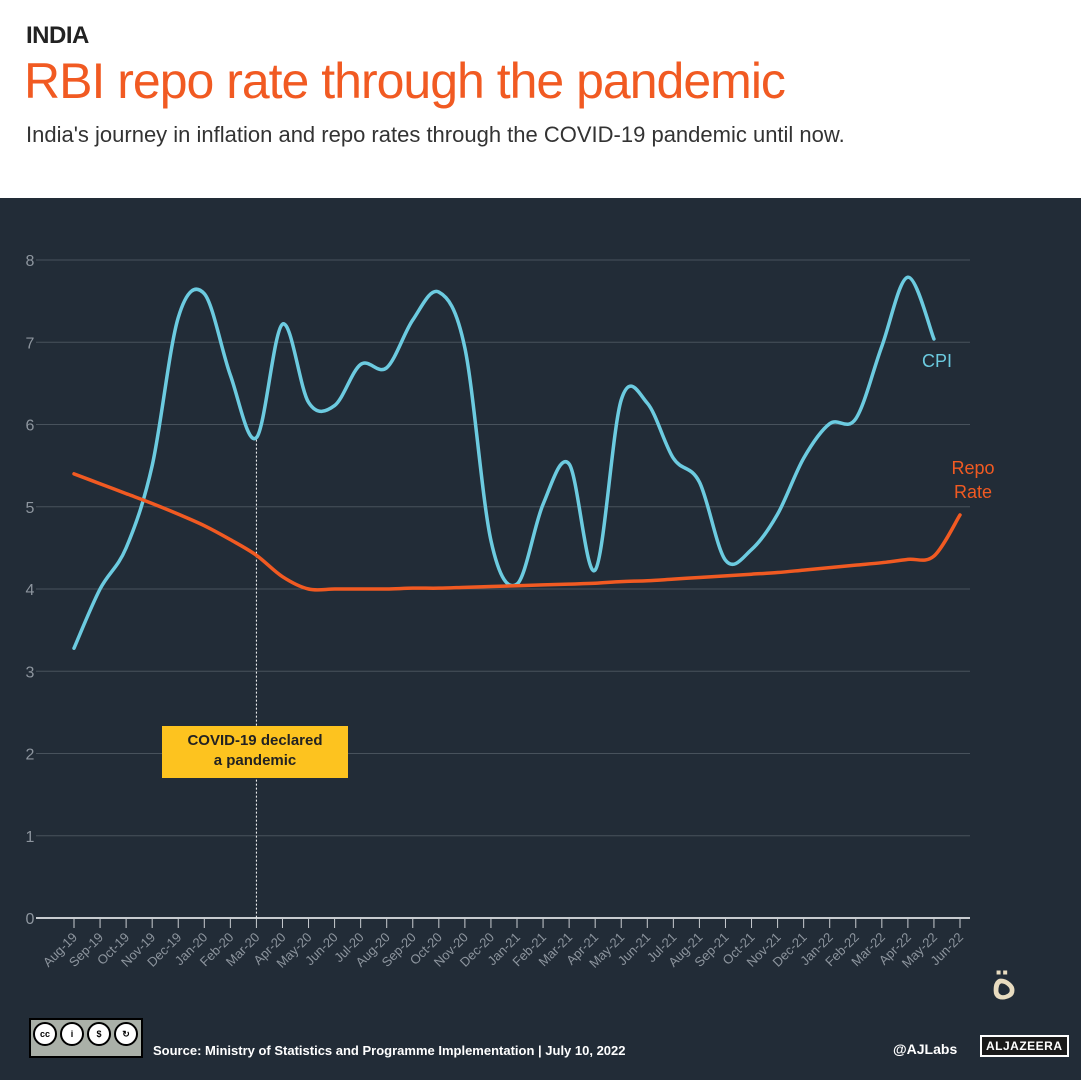 The image size is (1081, 1080). I want to click on cc-license-badge: cc i $ ↻, so click(86, 1038).